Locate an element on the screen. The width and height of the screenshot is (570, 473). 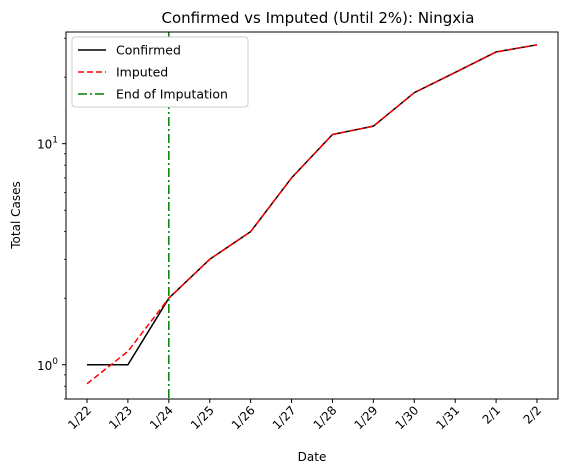
x-tick-label: 1/29 is located at coordinates (366, 417).